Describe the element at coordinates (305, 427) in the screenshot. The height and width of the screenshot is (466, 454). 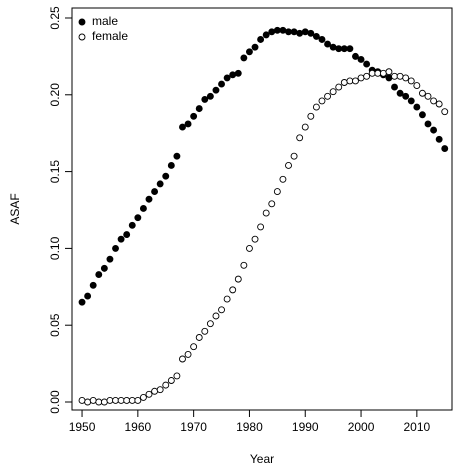
I see `x-tick-label: 1990` at that location.